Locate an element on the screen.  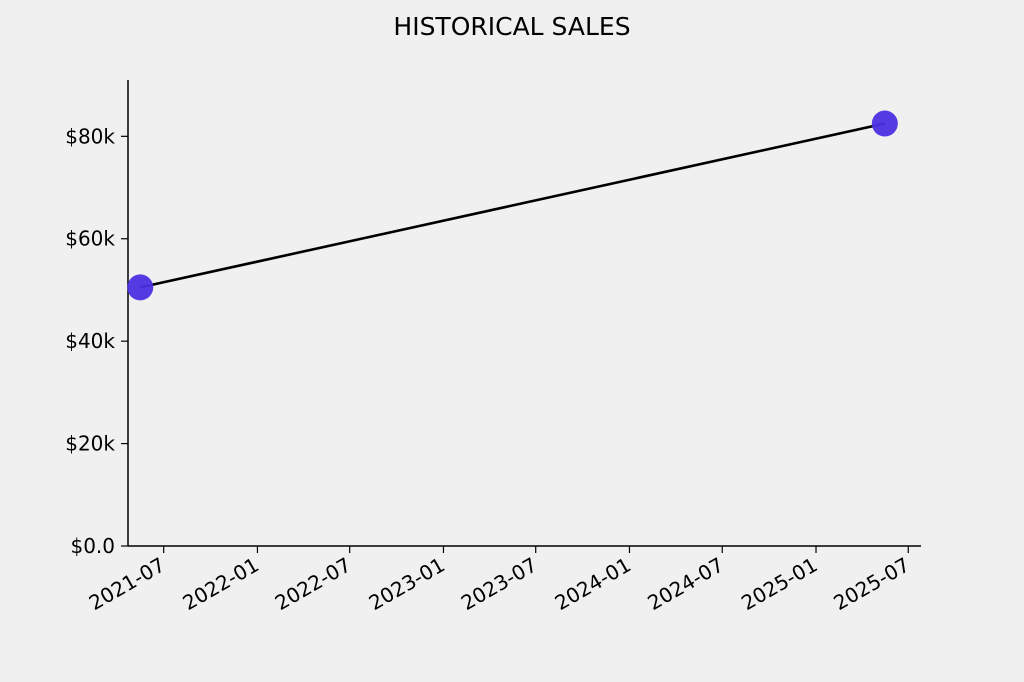
x-tick-label: 2024-07 is located at coordinates (685, 584).